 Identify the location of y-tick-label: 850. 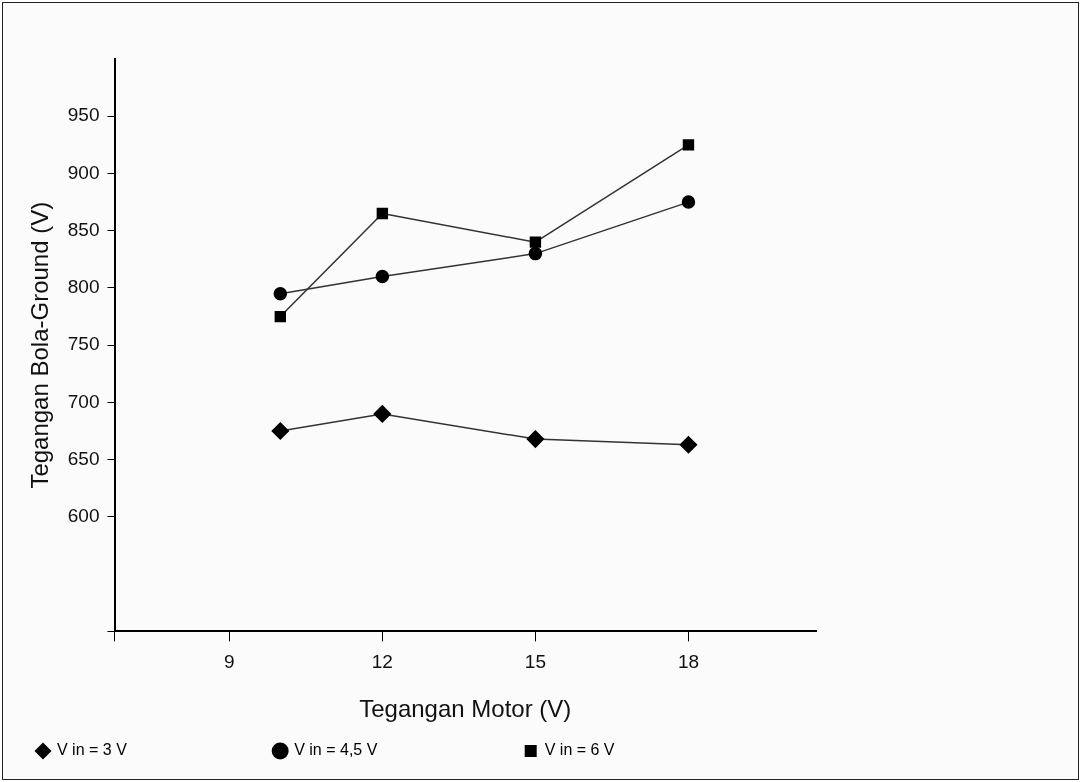
(83, 229).